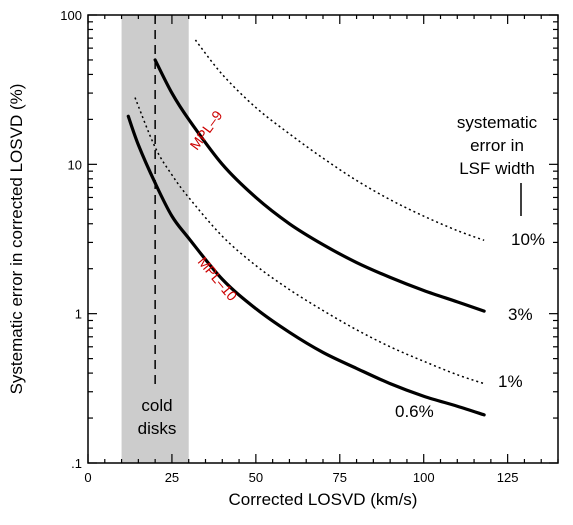 Image resolution: width=573 pixels, height=525 pixels. I want to click on y-tick-label: .1, so click(76, 463).